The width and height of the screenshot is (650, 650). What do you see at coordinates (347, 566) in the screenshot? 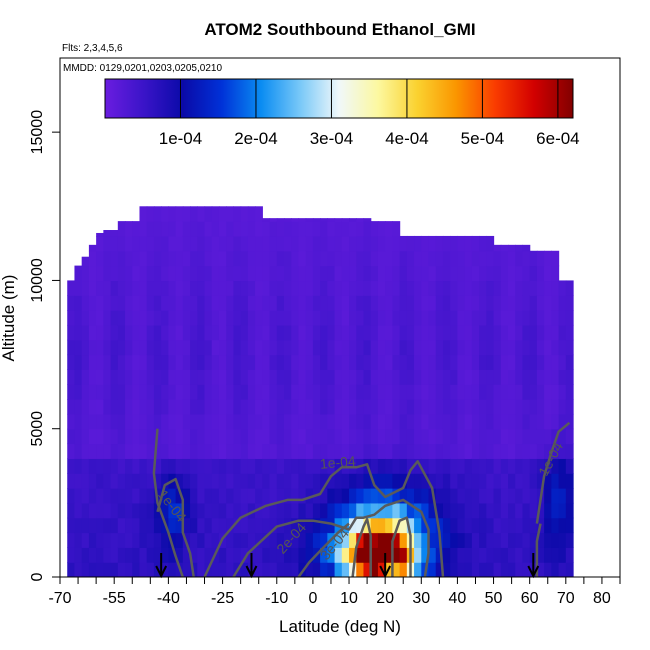
I see `flight-arrows` at bounding box center [347, 566].